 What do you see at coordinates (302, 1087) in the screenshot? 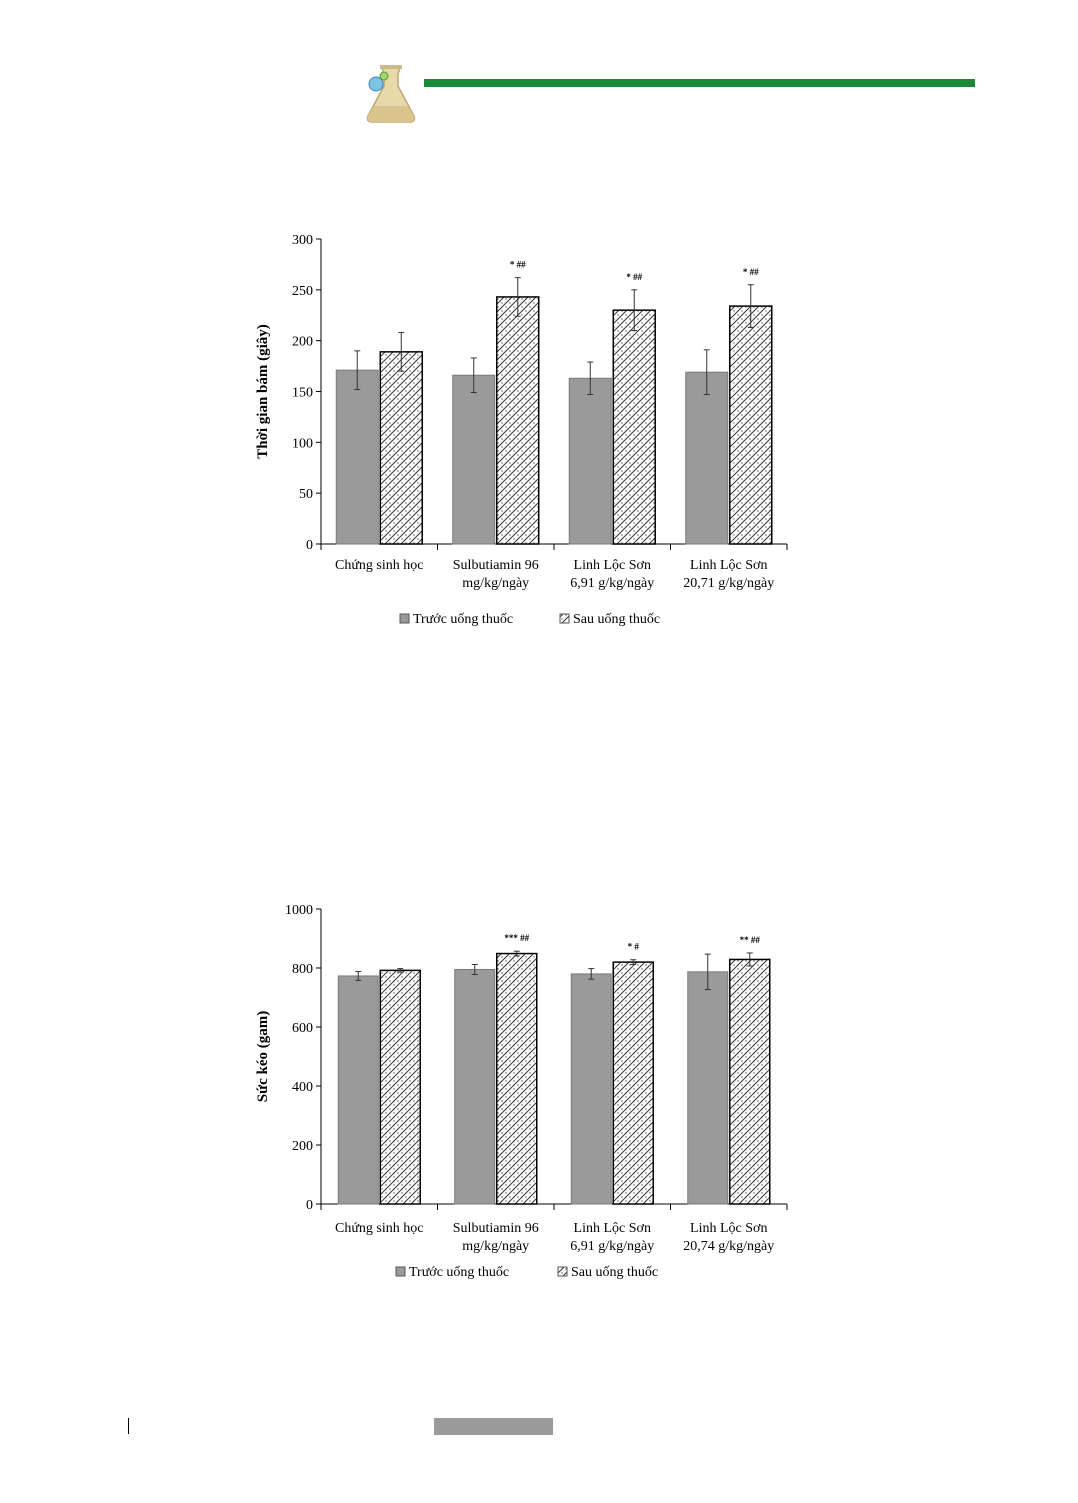
I see `y-tick-label: 400` at bounding box center [302, 1087].